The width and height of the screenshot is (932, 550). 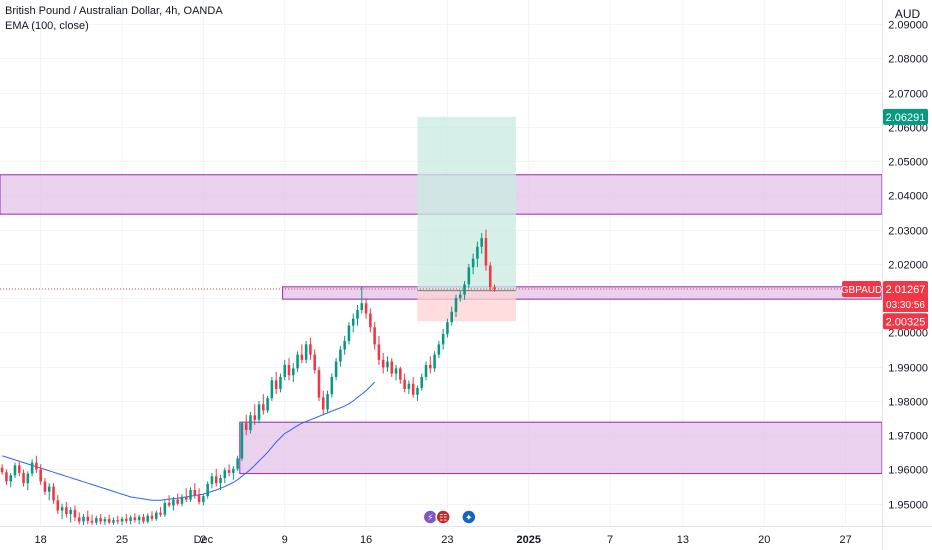 What do you see at coordinates (908, 369) in the screenshot?
I see `price-tick-label: 1.99000` at bounding box center [908, 369].